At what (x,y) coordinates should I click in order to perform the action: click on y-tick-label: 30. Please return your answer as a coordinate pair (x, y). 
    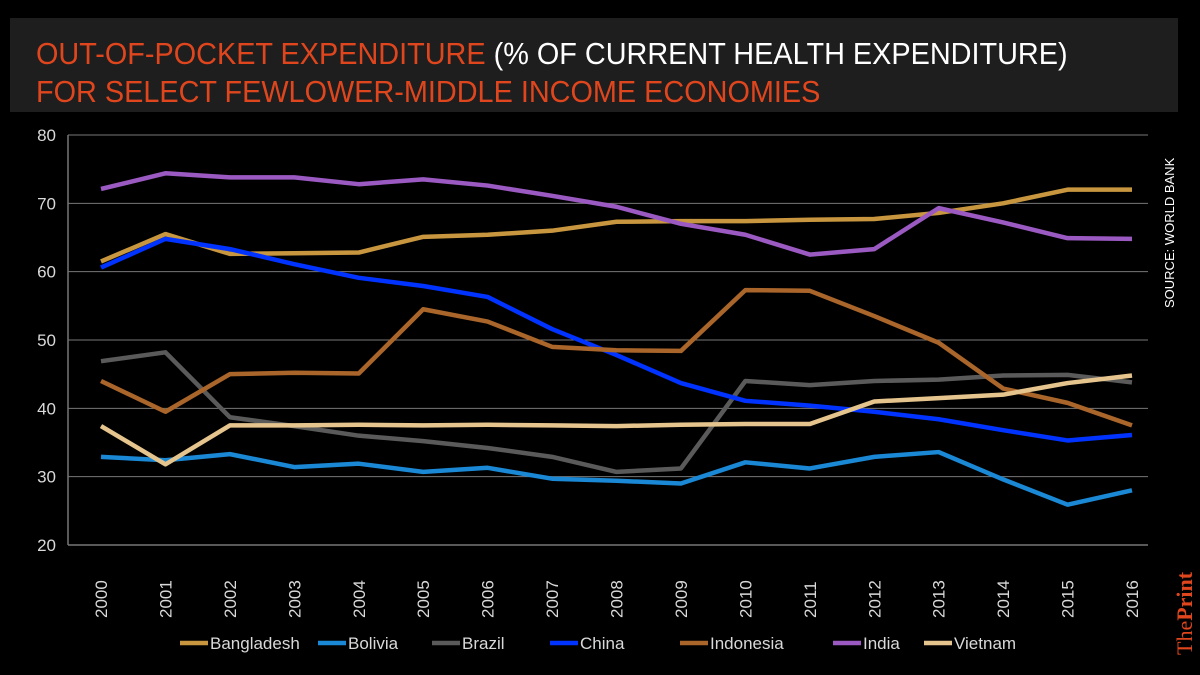
    Looking at the image, I should click on (46, 477).